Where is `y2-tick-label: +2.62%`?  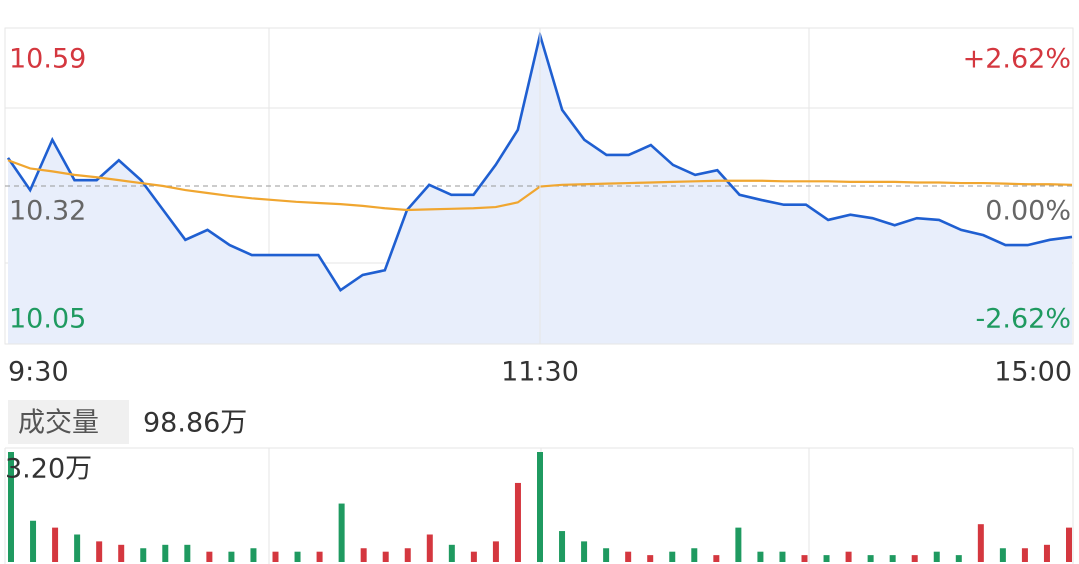 y2-tick-label: +2.62% is located at coordinates (1017, 59).